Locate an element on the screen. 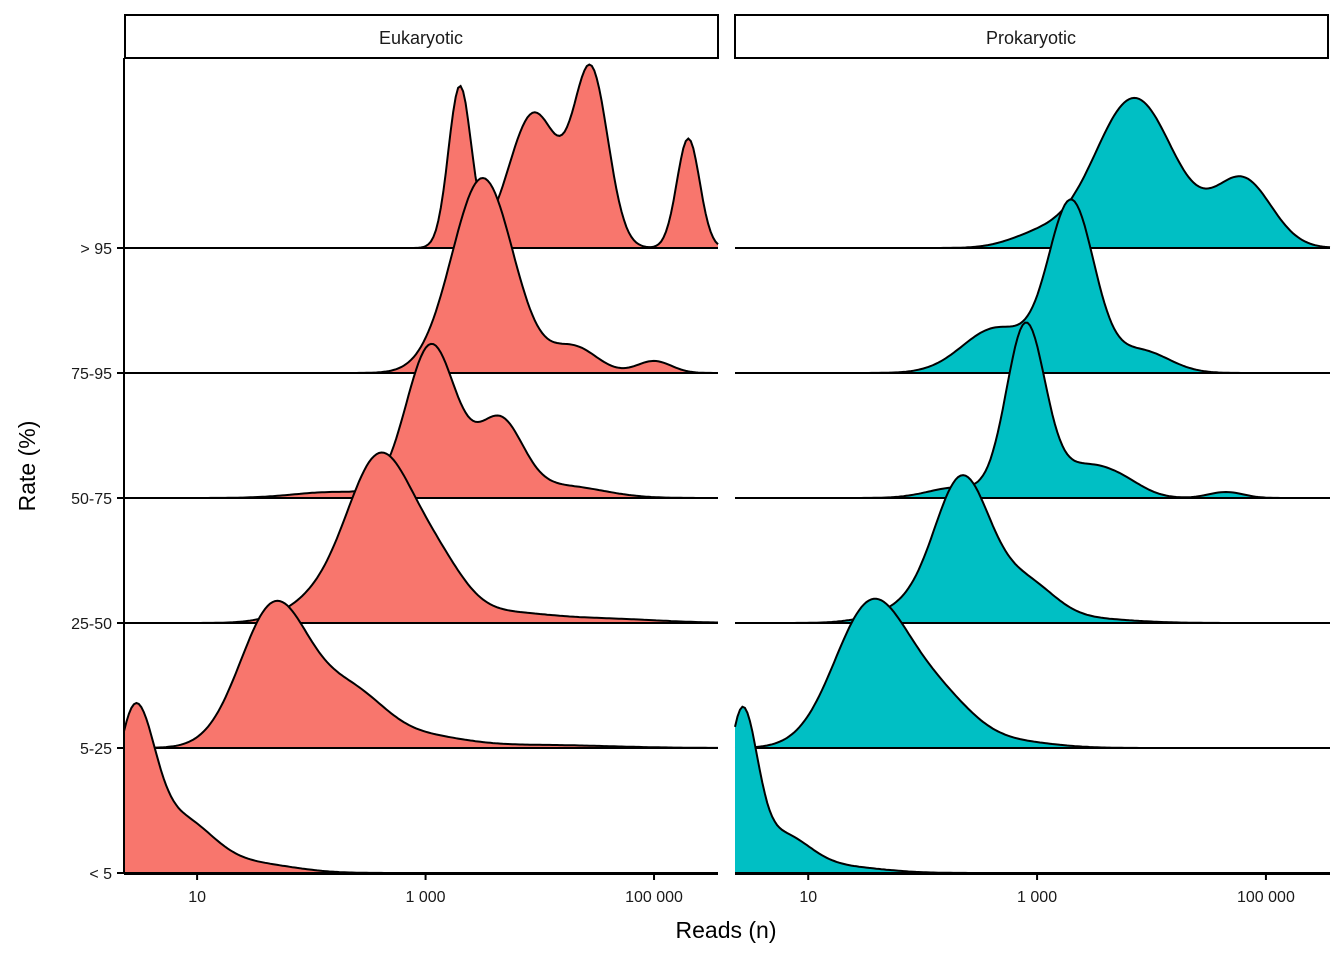 This screenshot has height=960, width=1344. y-tick-label-4: 75-95 is located at coordinates (91, 374).